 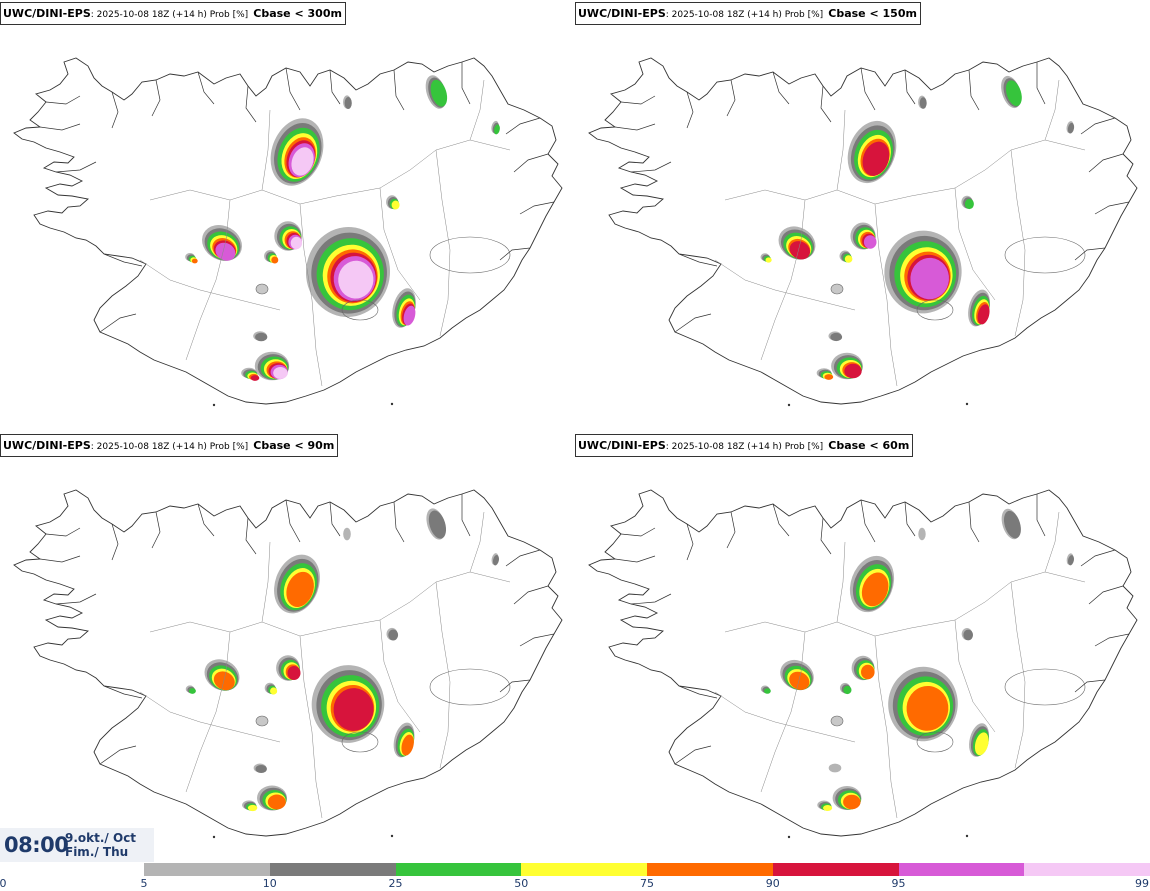 I want to click on colorbar-tick-label: 75, so click(x=647, y=883).